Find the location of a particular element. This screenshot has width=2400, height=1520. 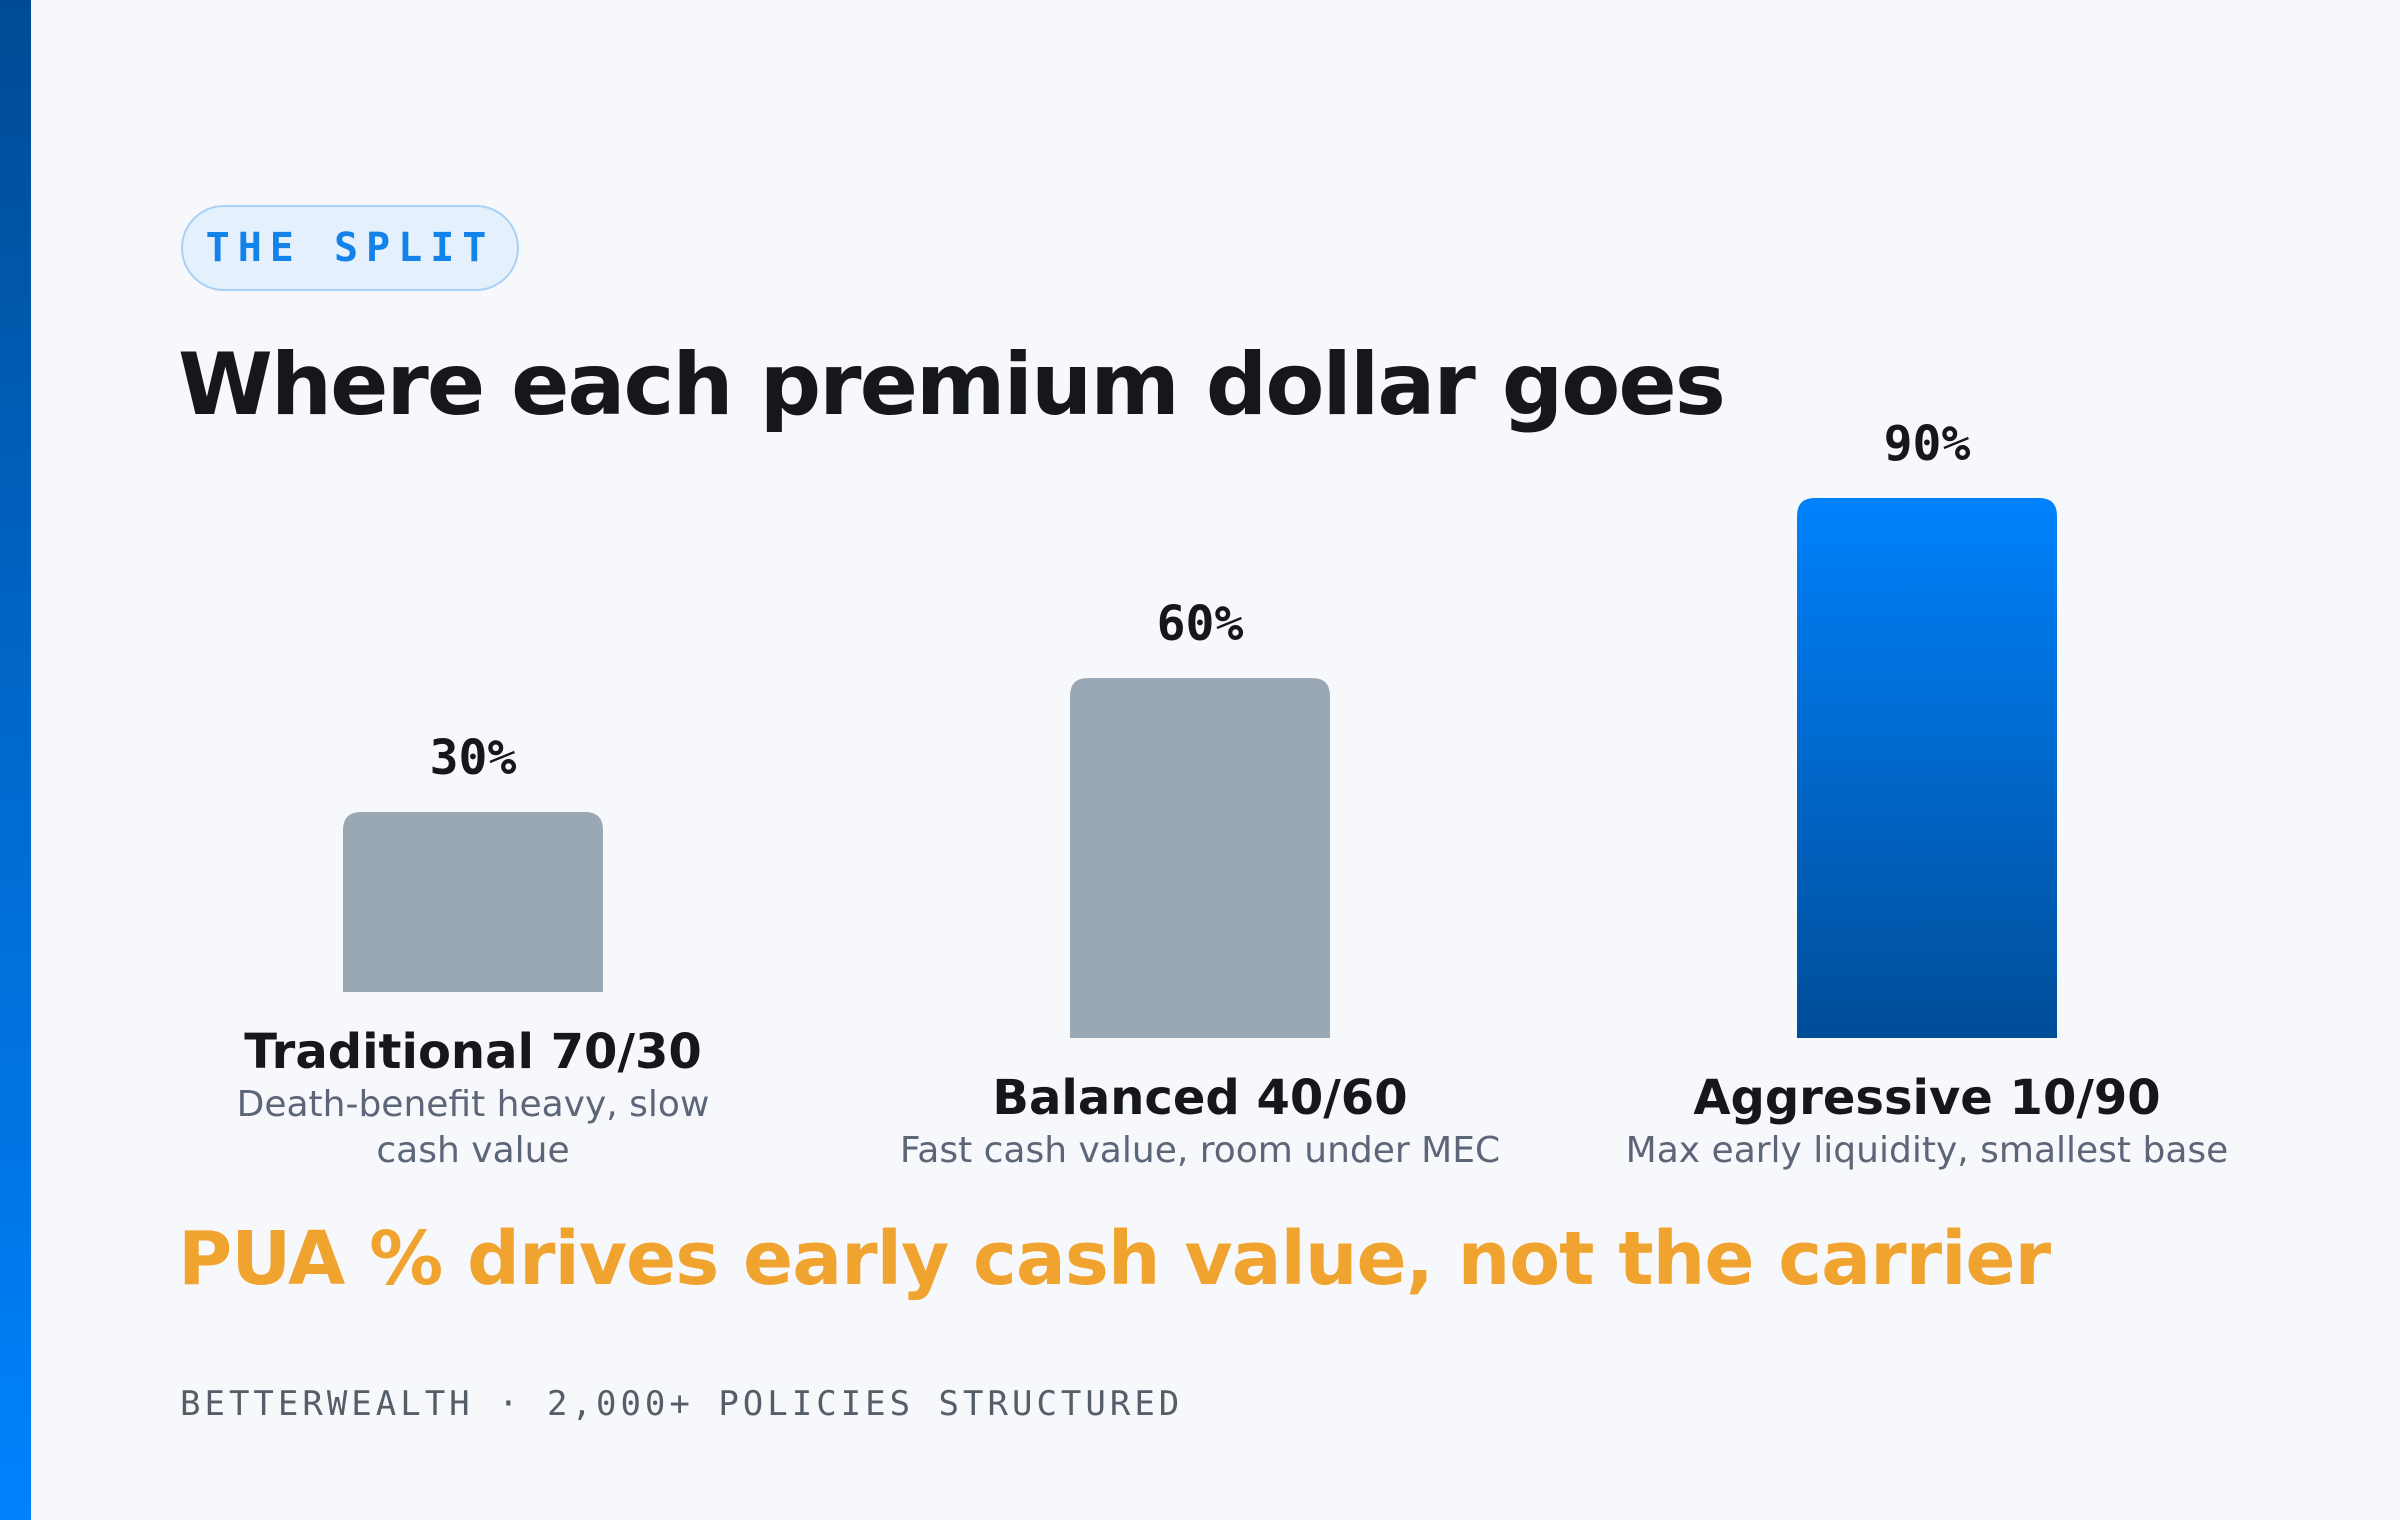

section-badge-label: THE SPLIT is located at coordinates (350, 248).